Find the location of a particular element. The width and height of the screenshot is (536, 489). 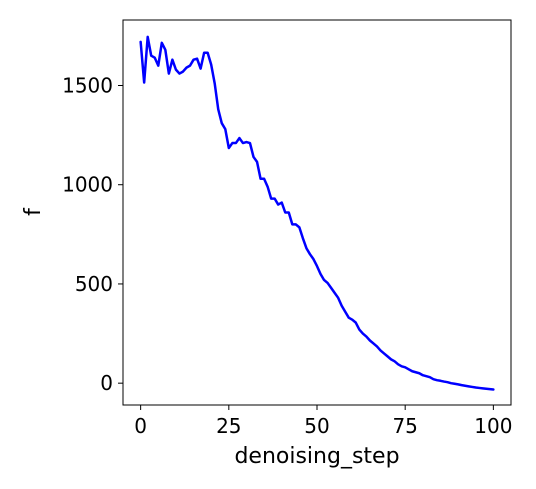

x-tick-label: 0 is located at coordinates (140, 426).